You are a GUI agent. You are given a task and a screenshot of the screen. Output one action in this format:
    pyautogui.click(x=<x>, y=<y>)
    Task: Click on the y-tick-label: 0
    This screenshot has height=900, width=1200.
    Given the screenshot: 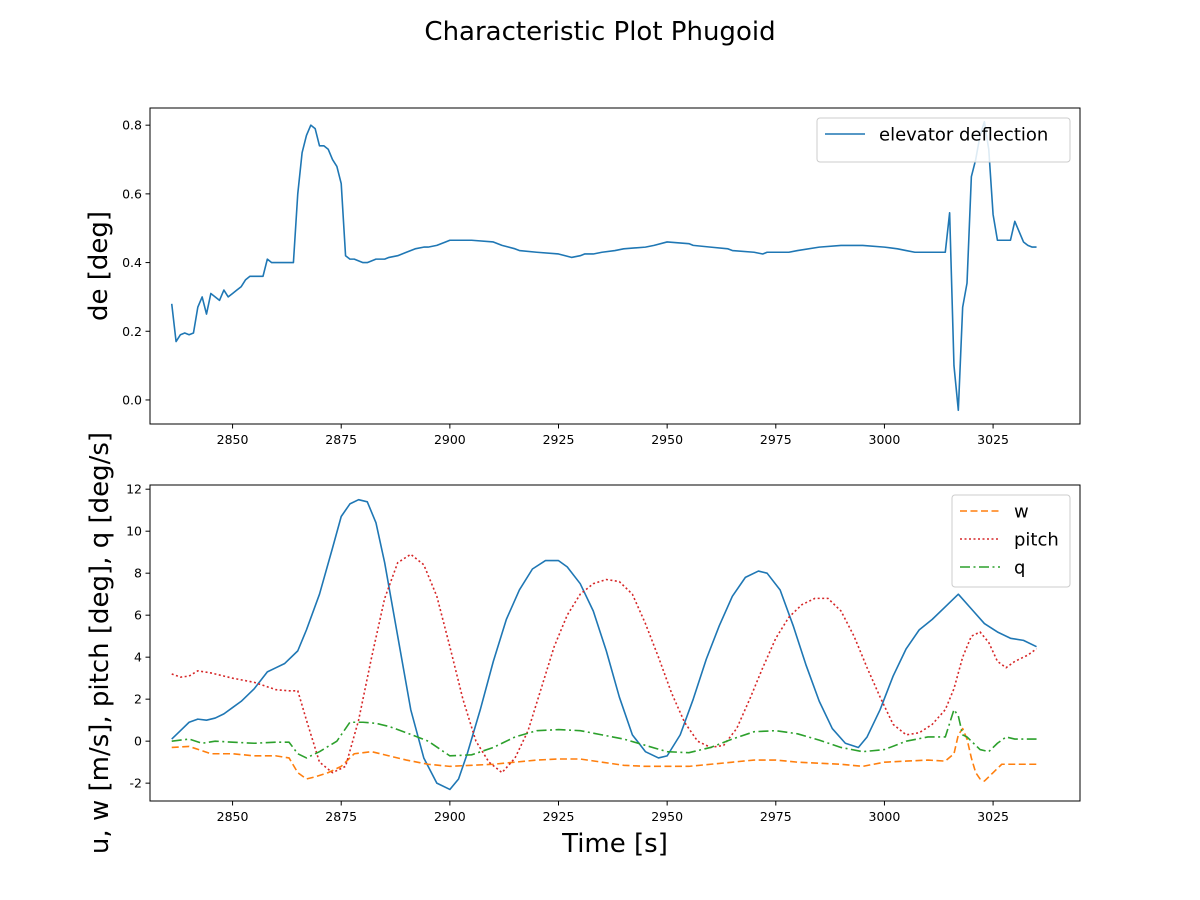 What is the action you would take?
    pyautogui.click(x=138, y=741)
    